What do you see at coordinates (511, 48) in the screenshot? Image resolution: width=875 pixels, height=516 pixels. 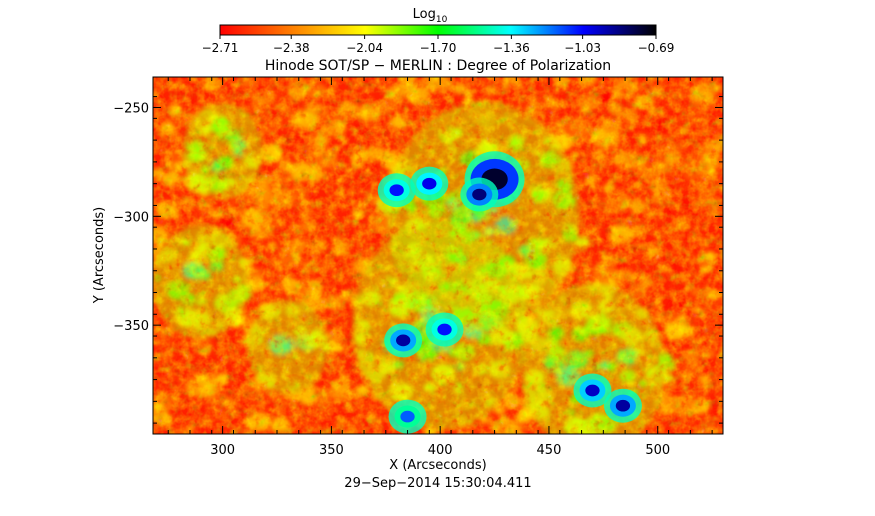 I see `colorbar-tick-label: −1.36` at bounding box center [511, 48].